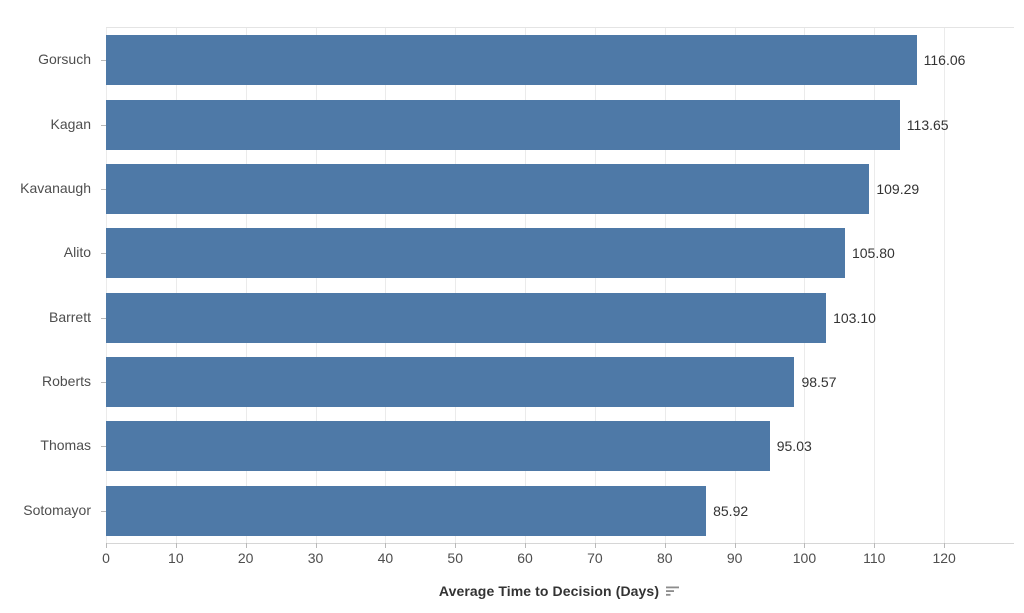  I want to click on x-axis-title: Average Time to Decision (Days), so click(549, 591).